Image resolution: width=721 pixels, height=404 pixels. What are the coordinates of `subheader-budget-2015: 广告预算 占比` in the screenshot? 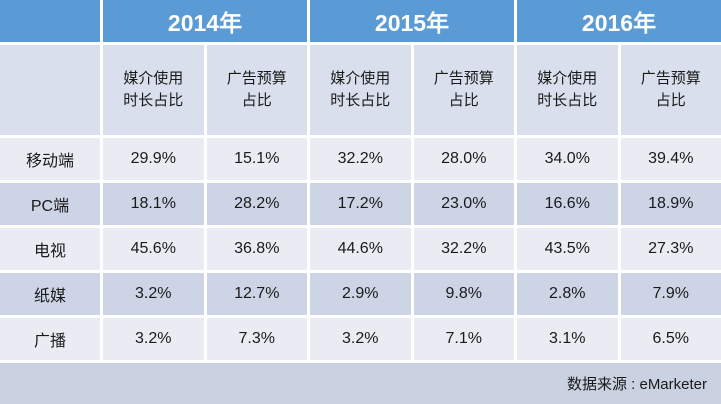 It's located at (463, 90).